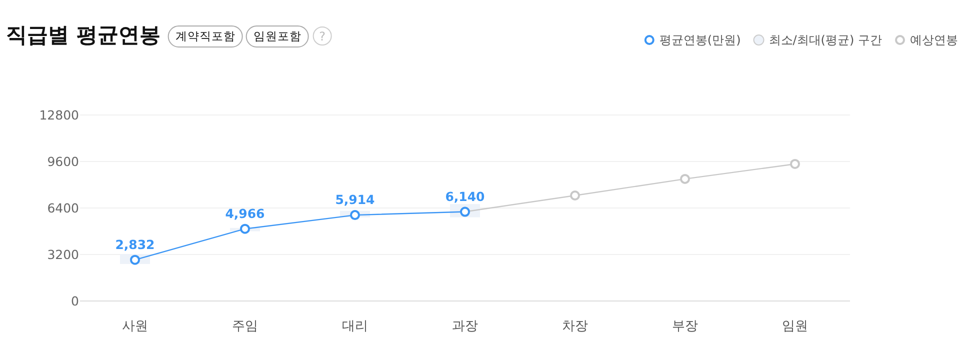  What do you see at coordinates (465, 326) in the screenshot?
I see `x-tick-label: 과장` at bounding box center [465, 326].